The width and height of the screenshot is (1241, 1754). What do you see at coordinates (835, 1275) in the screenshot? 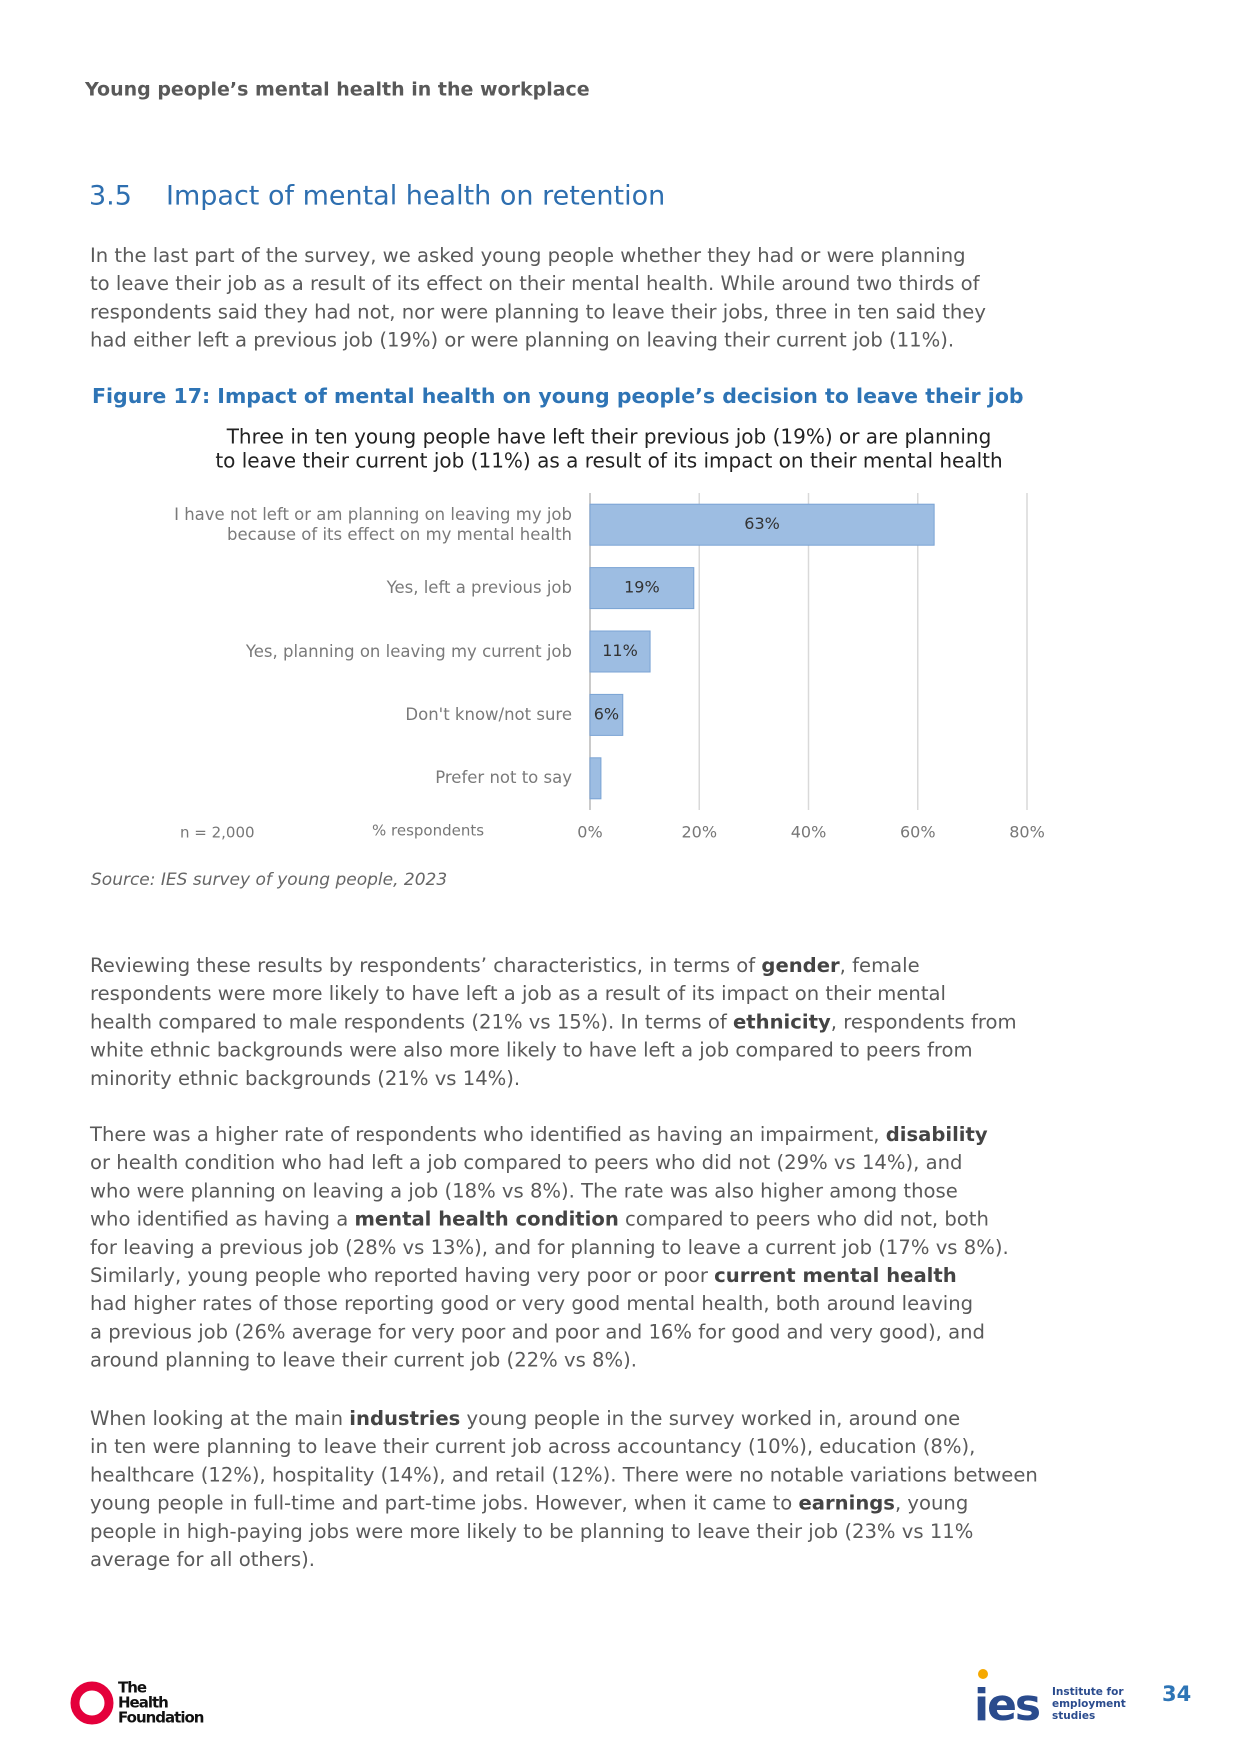
I see `bold-run: current mental health` at bounding box center [835, 1275].